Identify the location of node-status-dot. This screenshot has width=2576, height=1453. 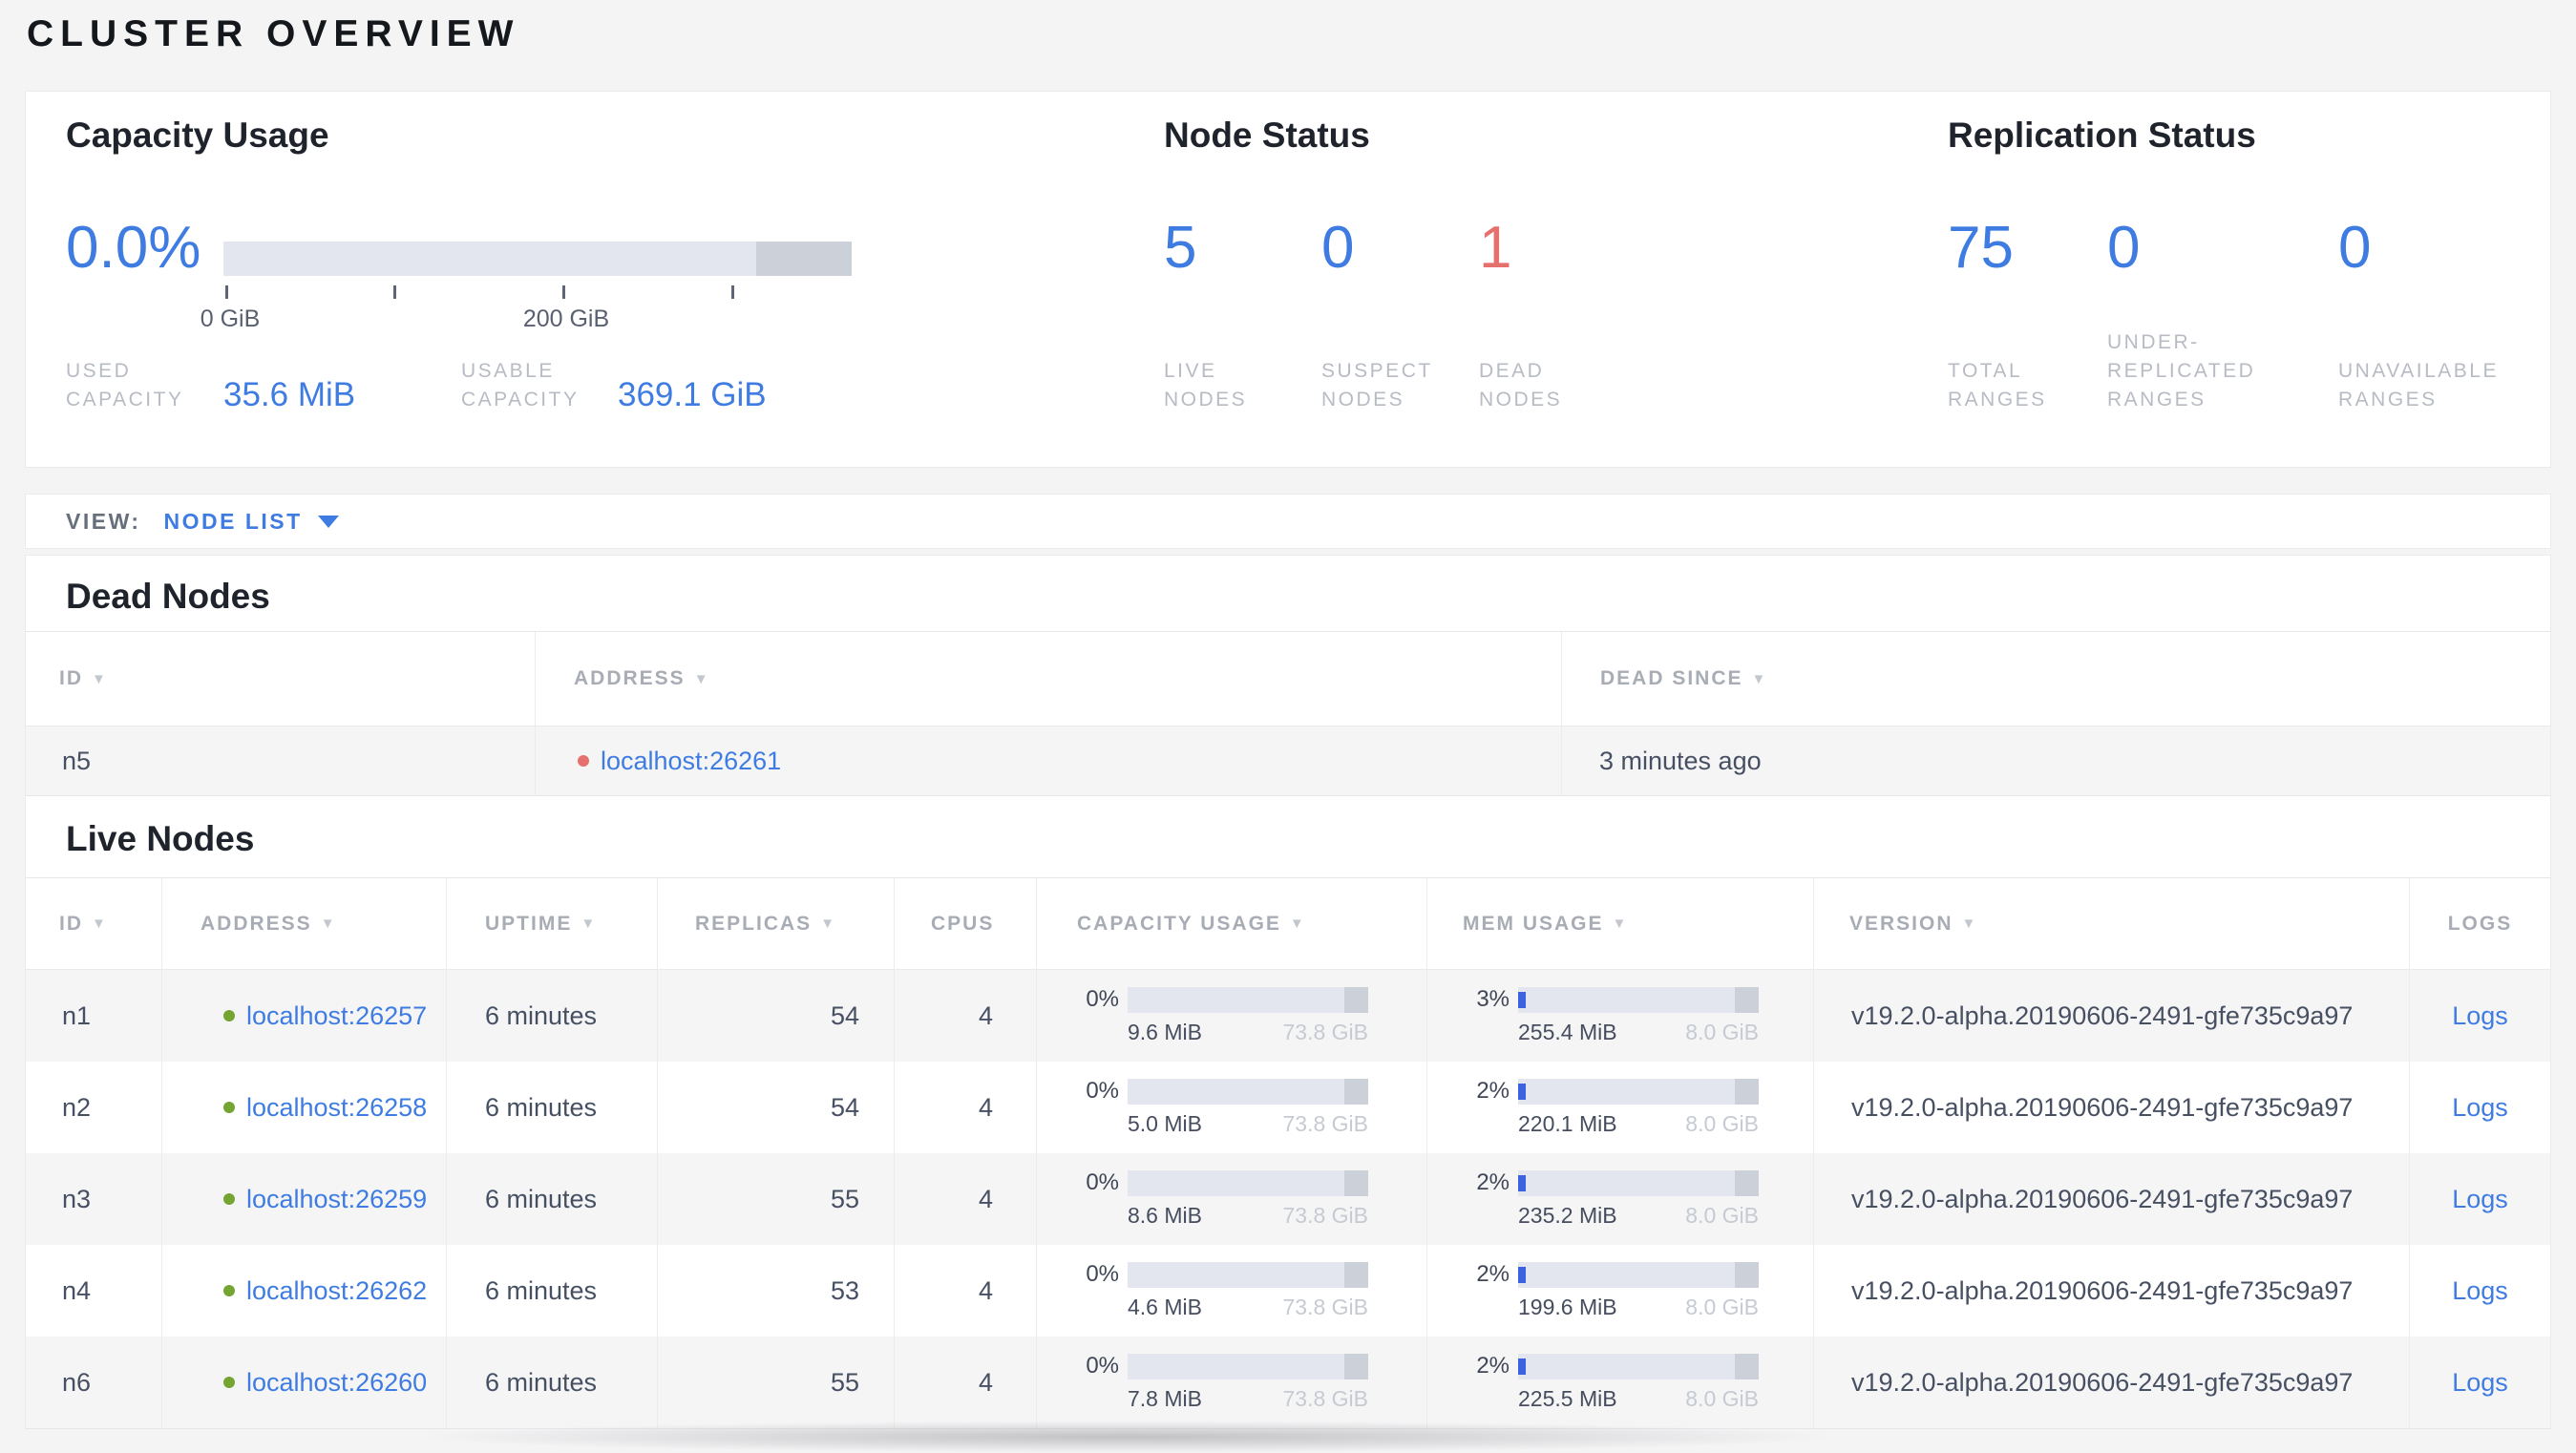
(229, 1199).